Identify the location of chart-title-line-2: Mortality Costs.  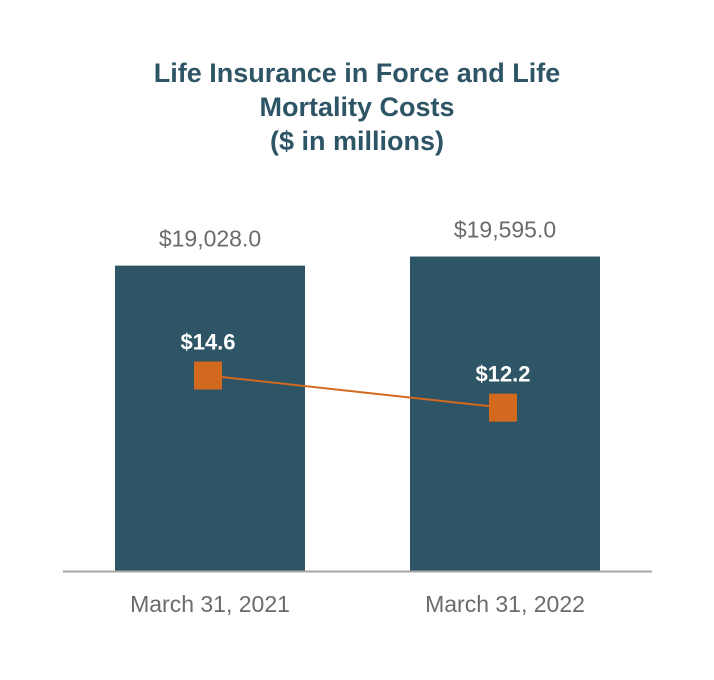
(357, 107).